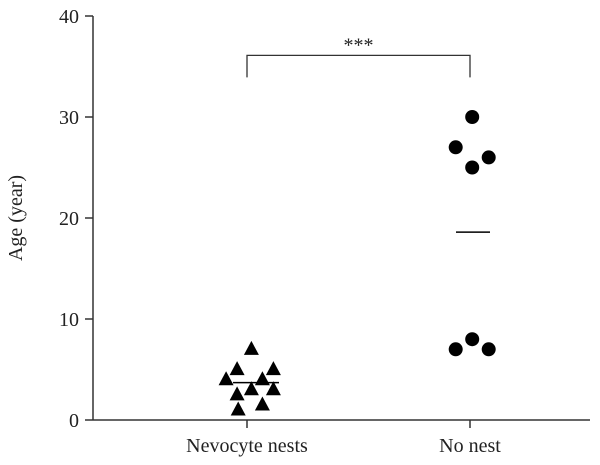 This screenshot has width=600, height=465. I want to click on y-tick-label: 40, so click(69, 17).